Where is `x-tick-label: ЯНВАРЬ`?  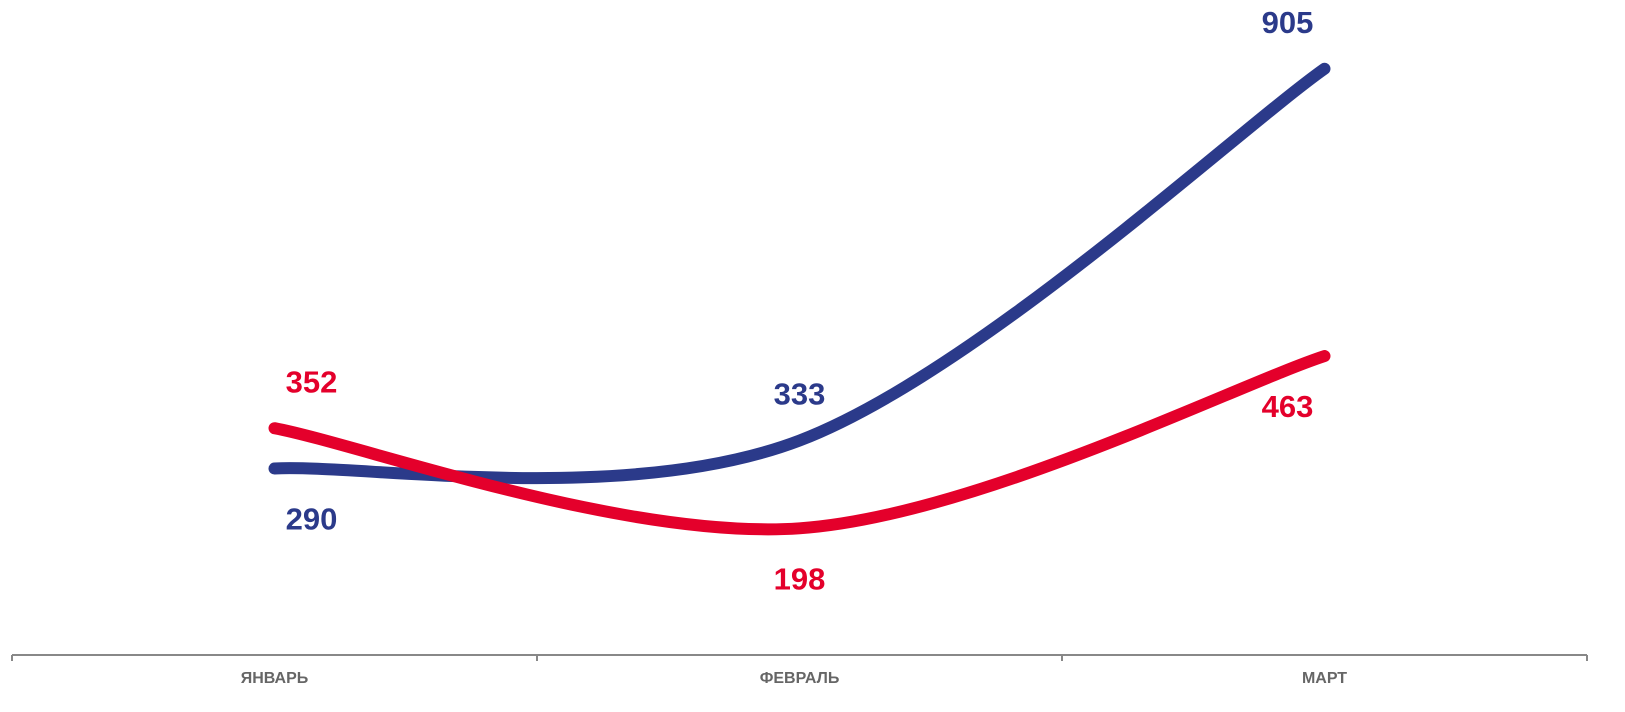 x-tick-label: ЯНВАРЬ is located at coordinates (275, 678).